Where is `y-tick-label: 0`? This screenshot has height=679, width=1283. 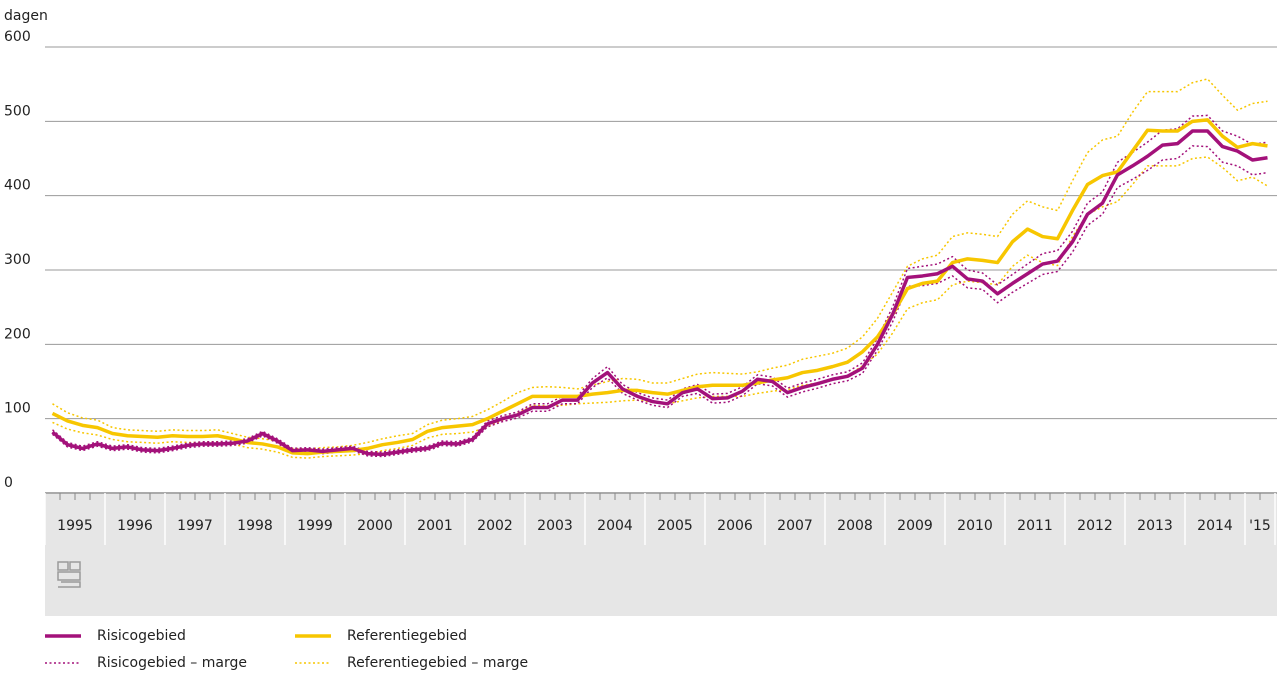 y-tick-label: 0 is located at coordinates (8, 483).